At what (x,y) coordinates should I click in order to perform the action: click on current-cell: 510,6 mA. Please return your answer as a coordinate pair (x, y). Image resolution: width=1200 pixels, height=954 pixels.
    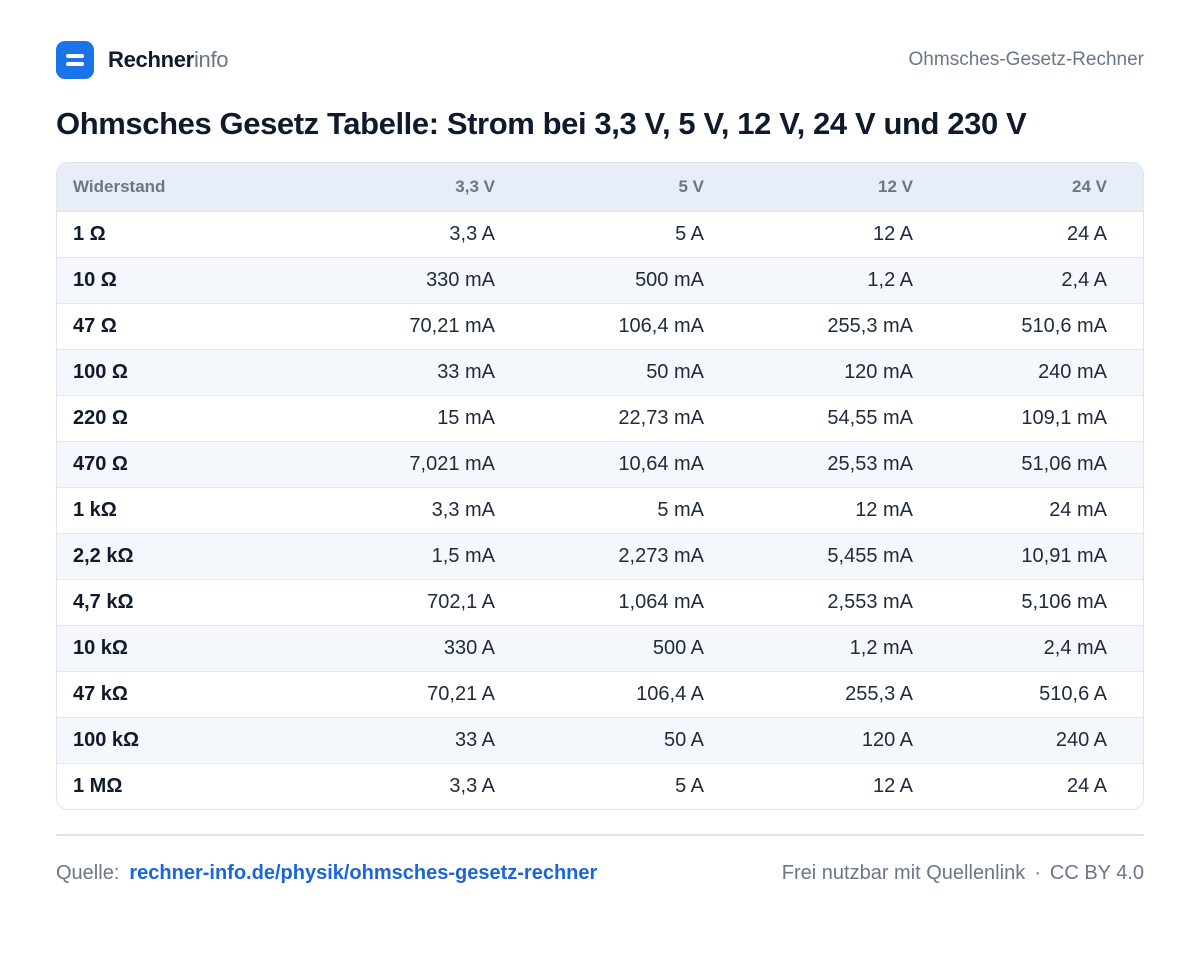
    Looking at the image, I should click on (1064, 326).